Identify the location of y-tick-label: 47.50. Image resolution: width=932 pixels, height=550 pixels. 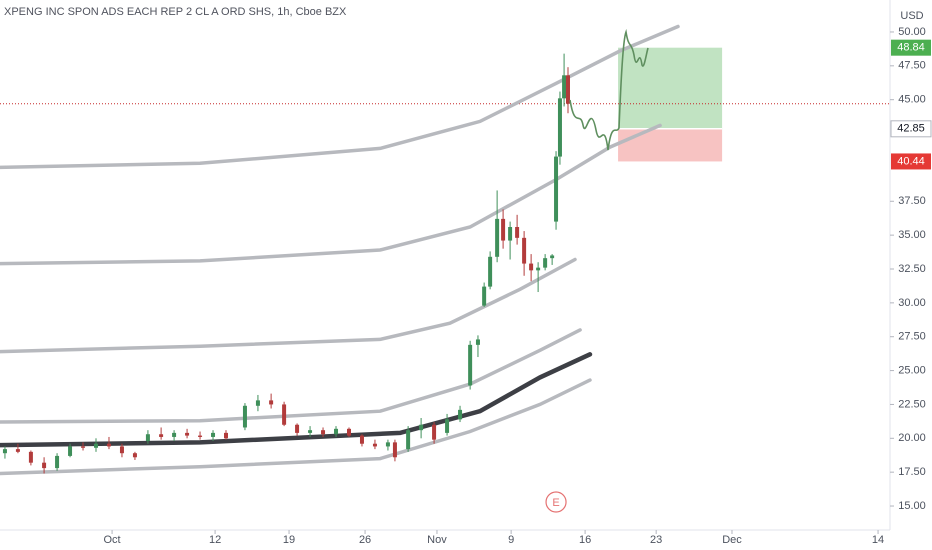
(912, 66).